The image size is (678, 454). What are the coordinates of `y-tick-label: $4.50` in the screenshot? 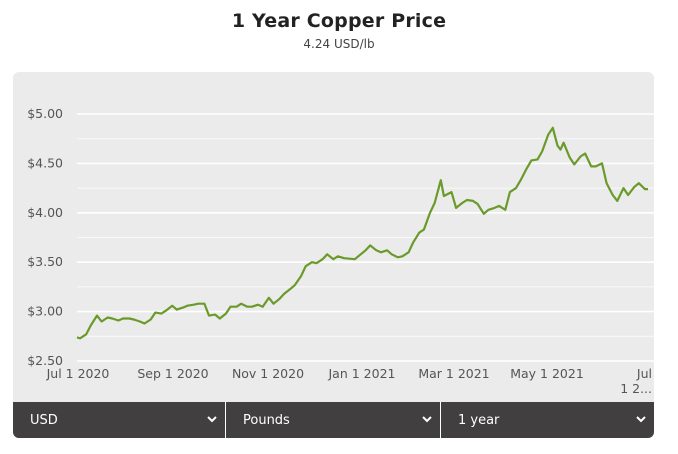 It's located at (45, 162).